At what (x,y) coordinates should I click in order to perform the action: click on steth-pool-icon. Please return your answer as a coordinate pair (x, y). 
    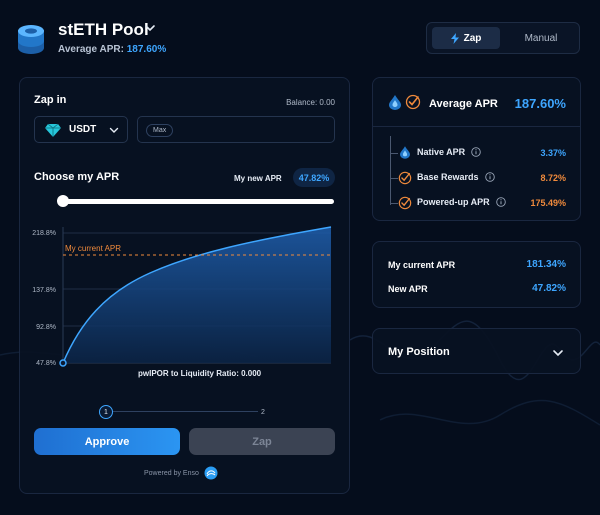
    Looking at the image, I should click on (31, 39).